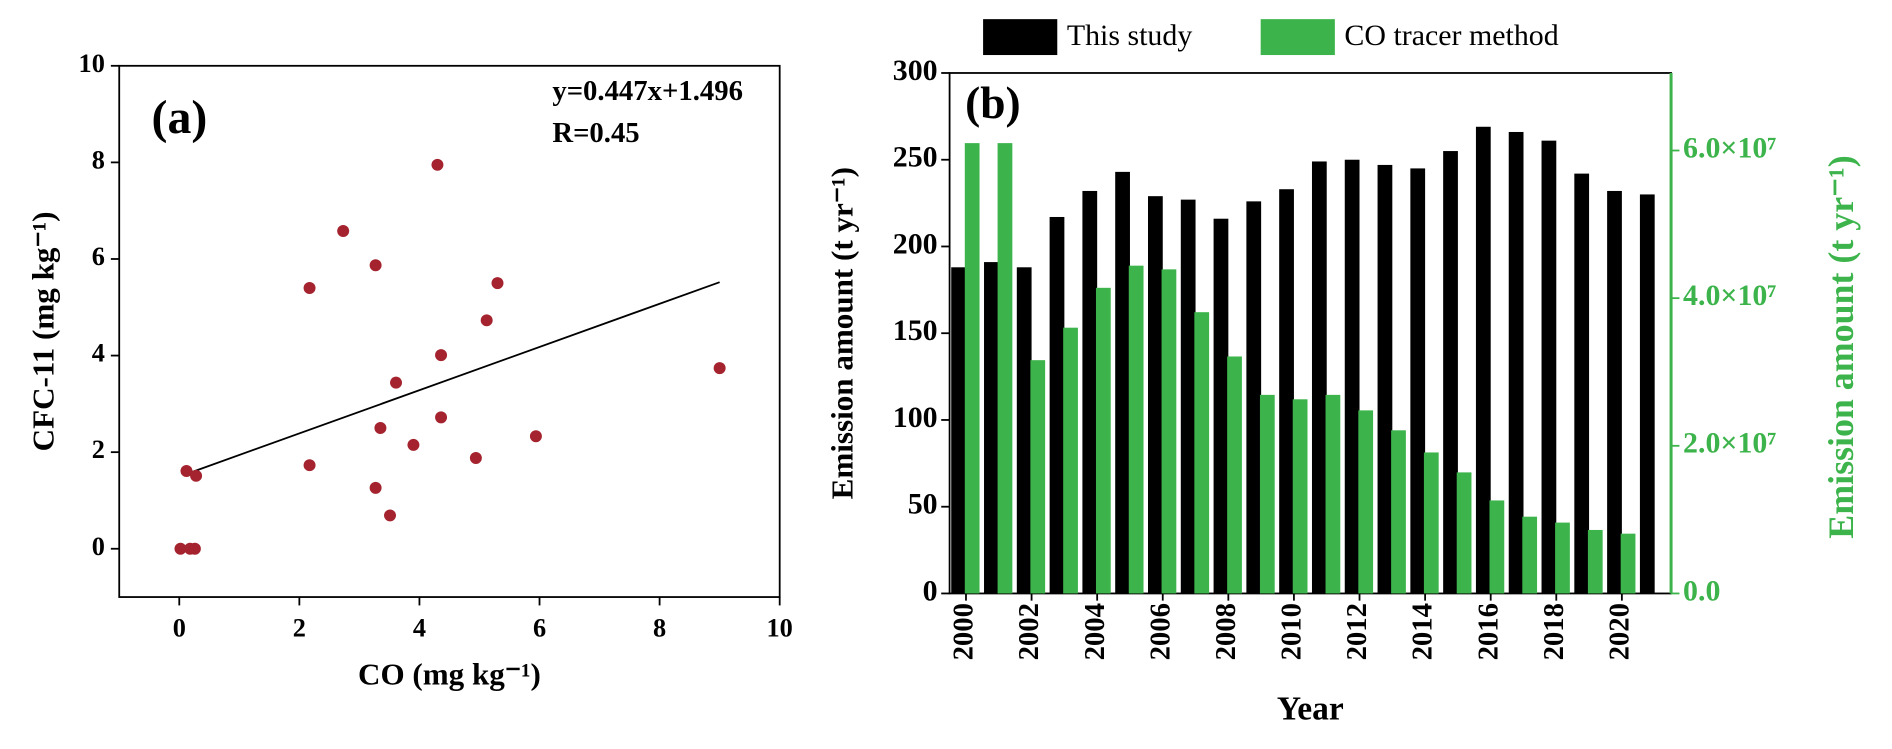  Describe the element at coordinates (449, 673) in the screenshot. I see `x-axis-label: CO (mg kg⁻¹)` at that location.